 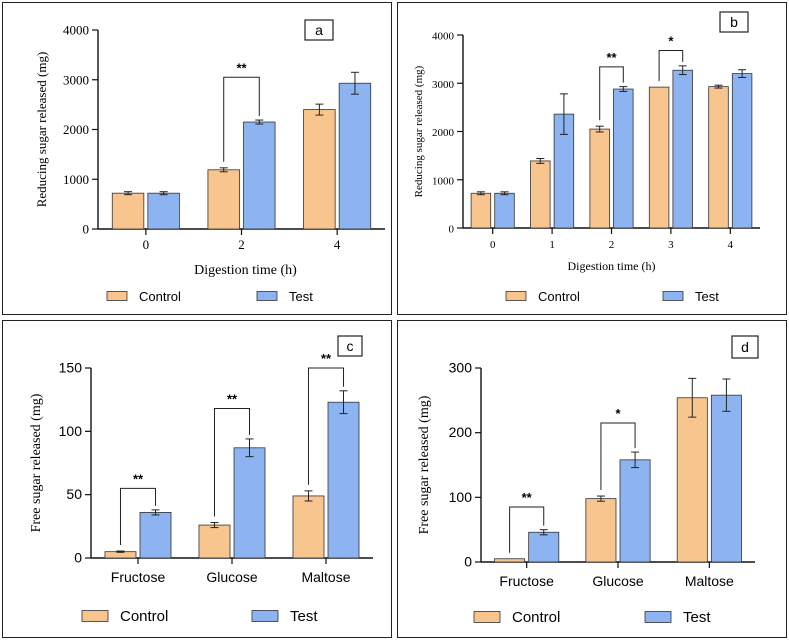 What do you see at coordinates (461, 432) in the screenshot?
I see `y-tick-label: 200` at bounding box center [461, 432].